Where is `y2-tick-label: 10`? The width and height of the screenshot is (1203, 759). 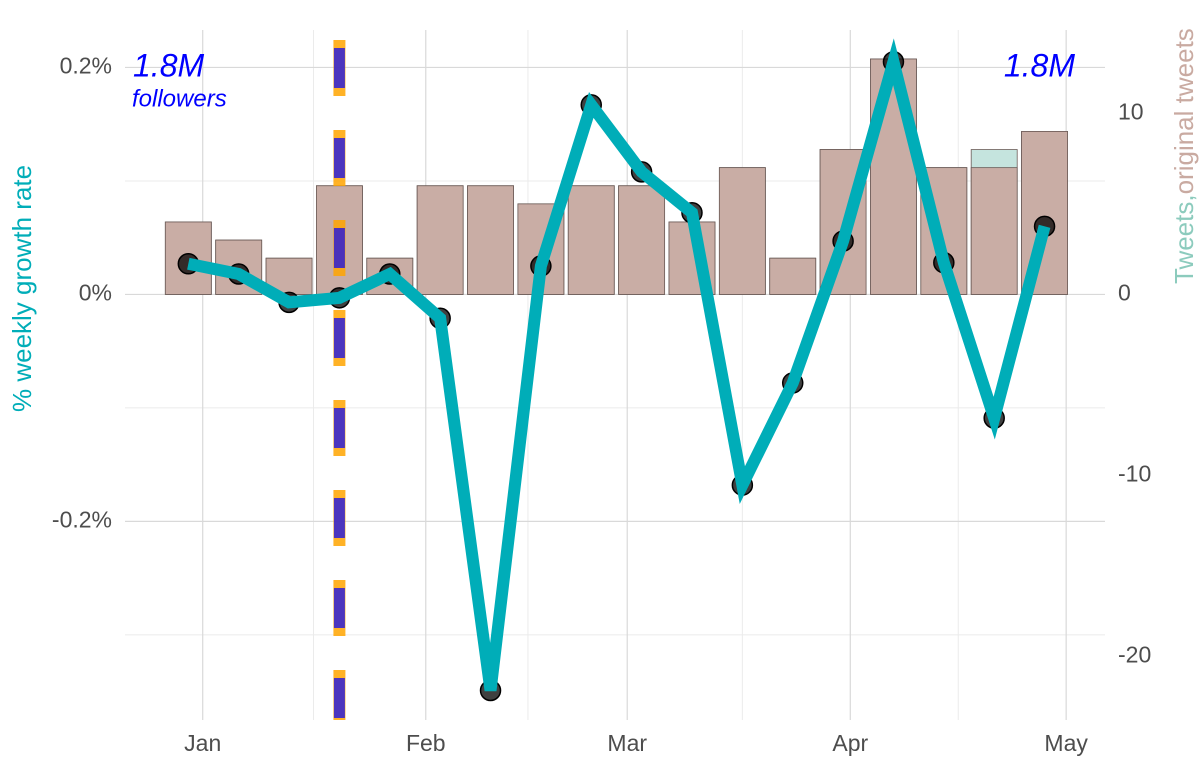
y2-tick-label: 10 is located at coordinates (1131, 111).